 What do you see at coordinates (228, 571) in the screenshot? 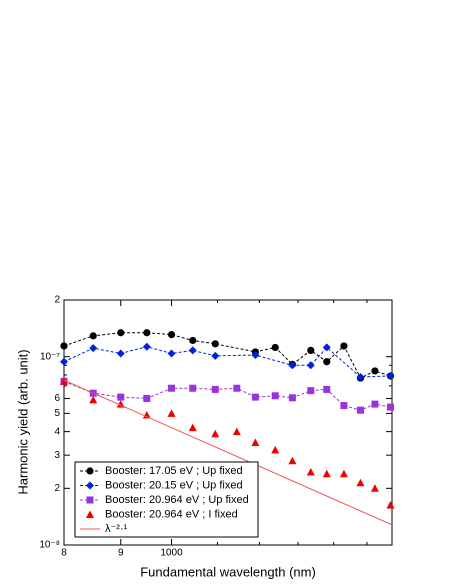
I see `x-axis-label: Fundamental wavelength (nm)` at bounding box center [228, 571].